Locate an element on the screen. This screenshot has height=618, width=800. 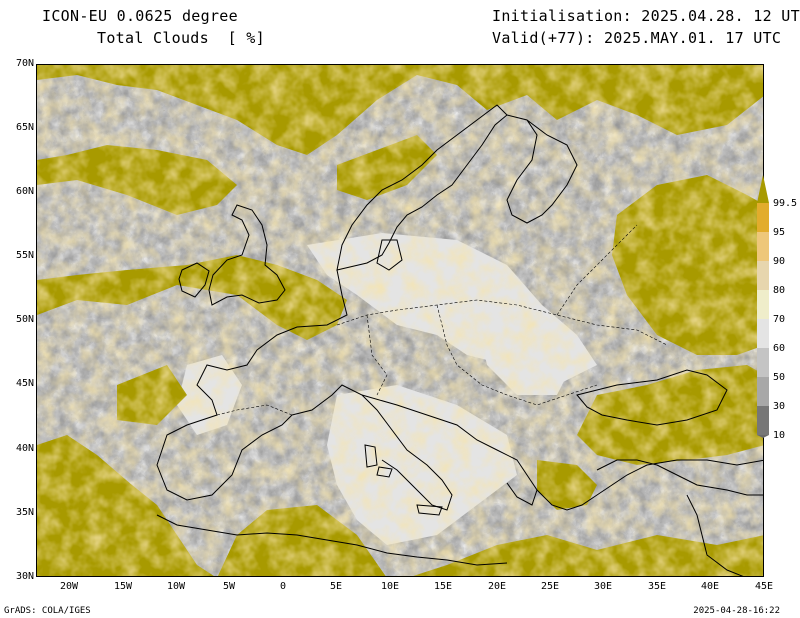
colorbar is located at coordinates (763, 306).